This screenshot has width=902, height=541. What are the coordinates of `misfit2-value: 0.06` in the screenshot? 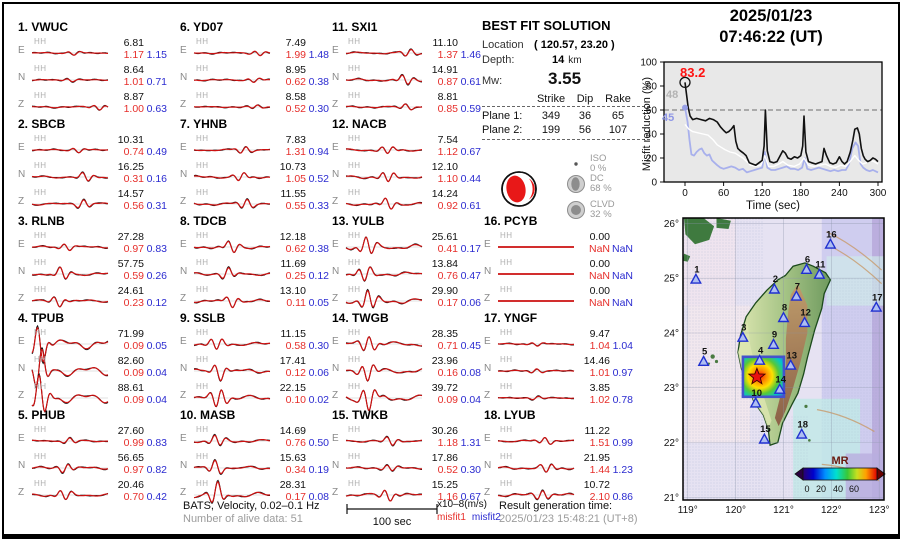 It's located at (318, 373).